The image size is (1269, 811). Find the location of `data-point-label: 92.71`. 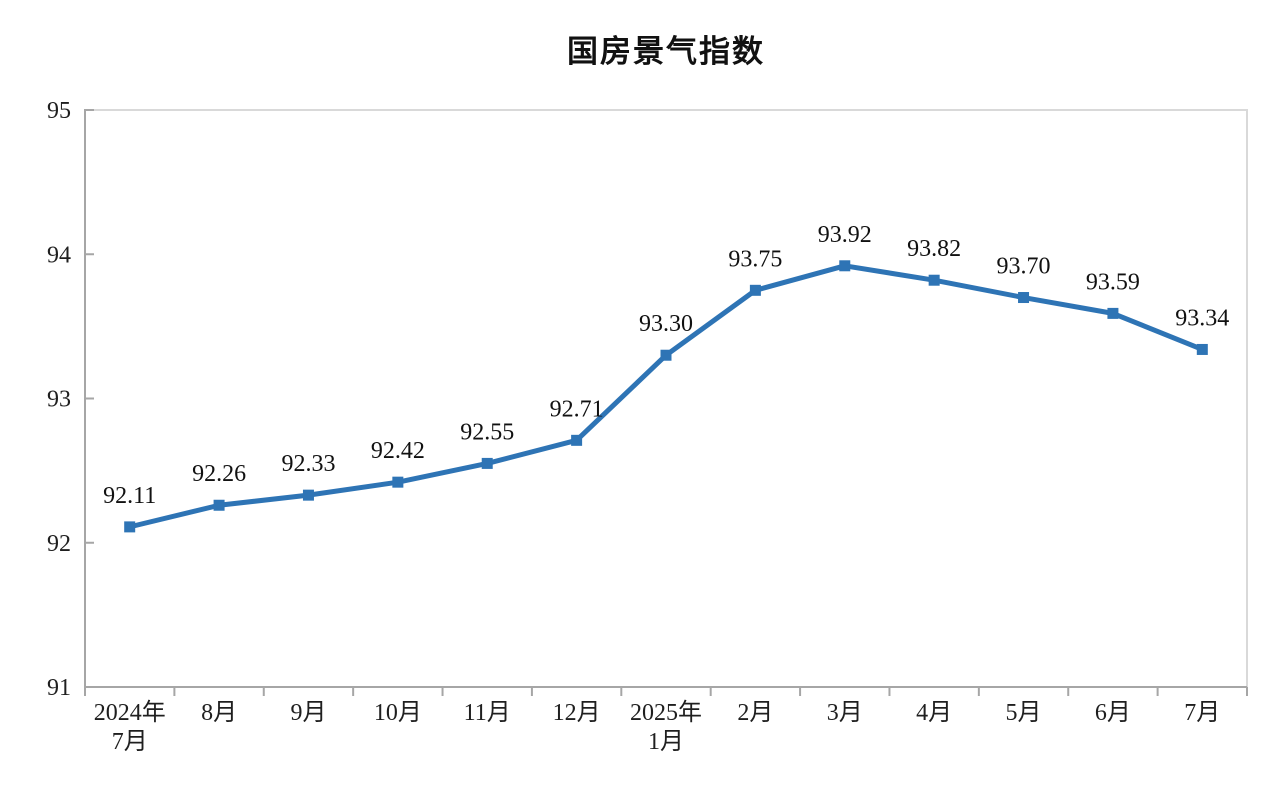

data-point-label: 92.71 is located at coordinates (577, 409).